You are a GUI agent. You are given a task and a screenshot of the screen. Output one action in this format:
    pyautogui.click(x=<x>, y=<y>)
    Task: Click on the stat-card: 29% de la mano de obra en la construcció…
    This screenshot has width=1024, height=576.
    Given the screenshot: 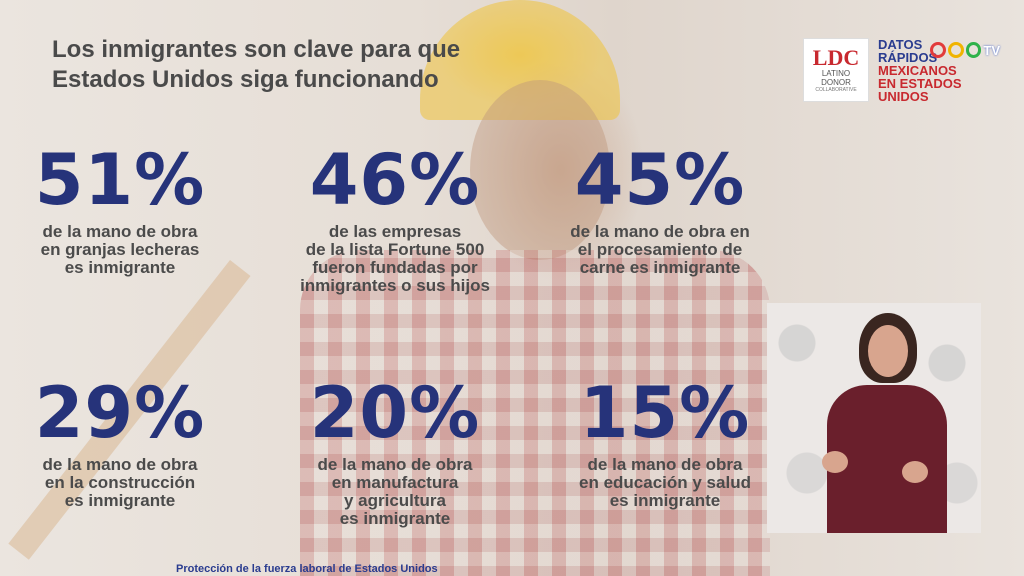 What is the action you would take?
    pyautogui.click(x=120, y=444)
    